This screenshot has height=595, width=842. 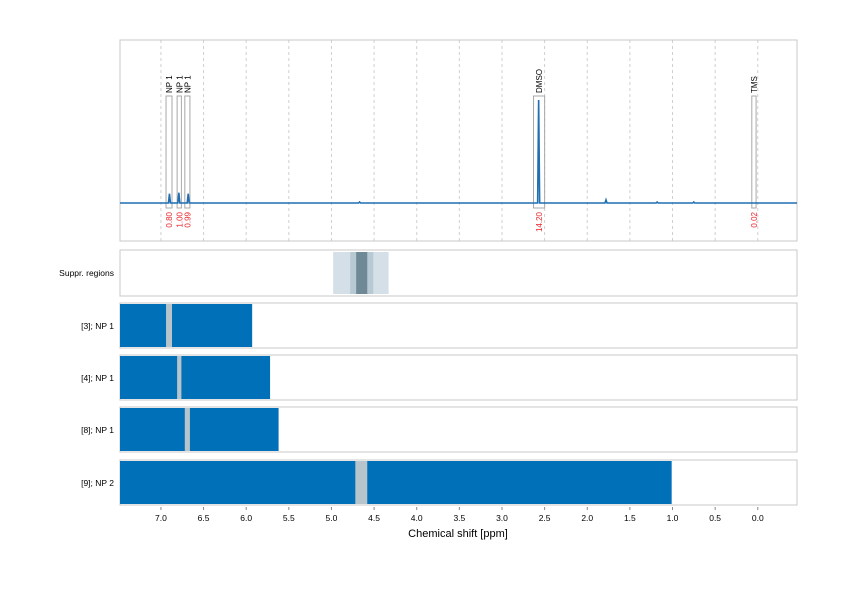 What do you see at coordinates (332, 518) in the screenshot?
I see `x-tick-label: 5.0` at bounding box center [332, 518].